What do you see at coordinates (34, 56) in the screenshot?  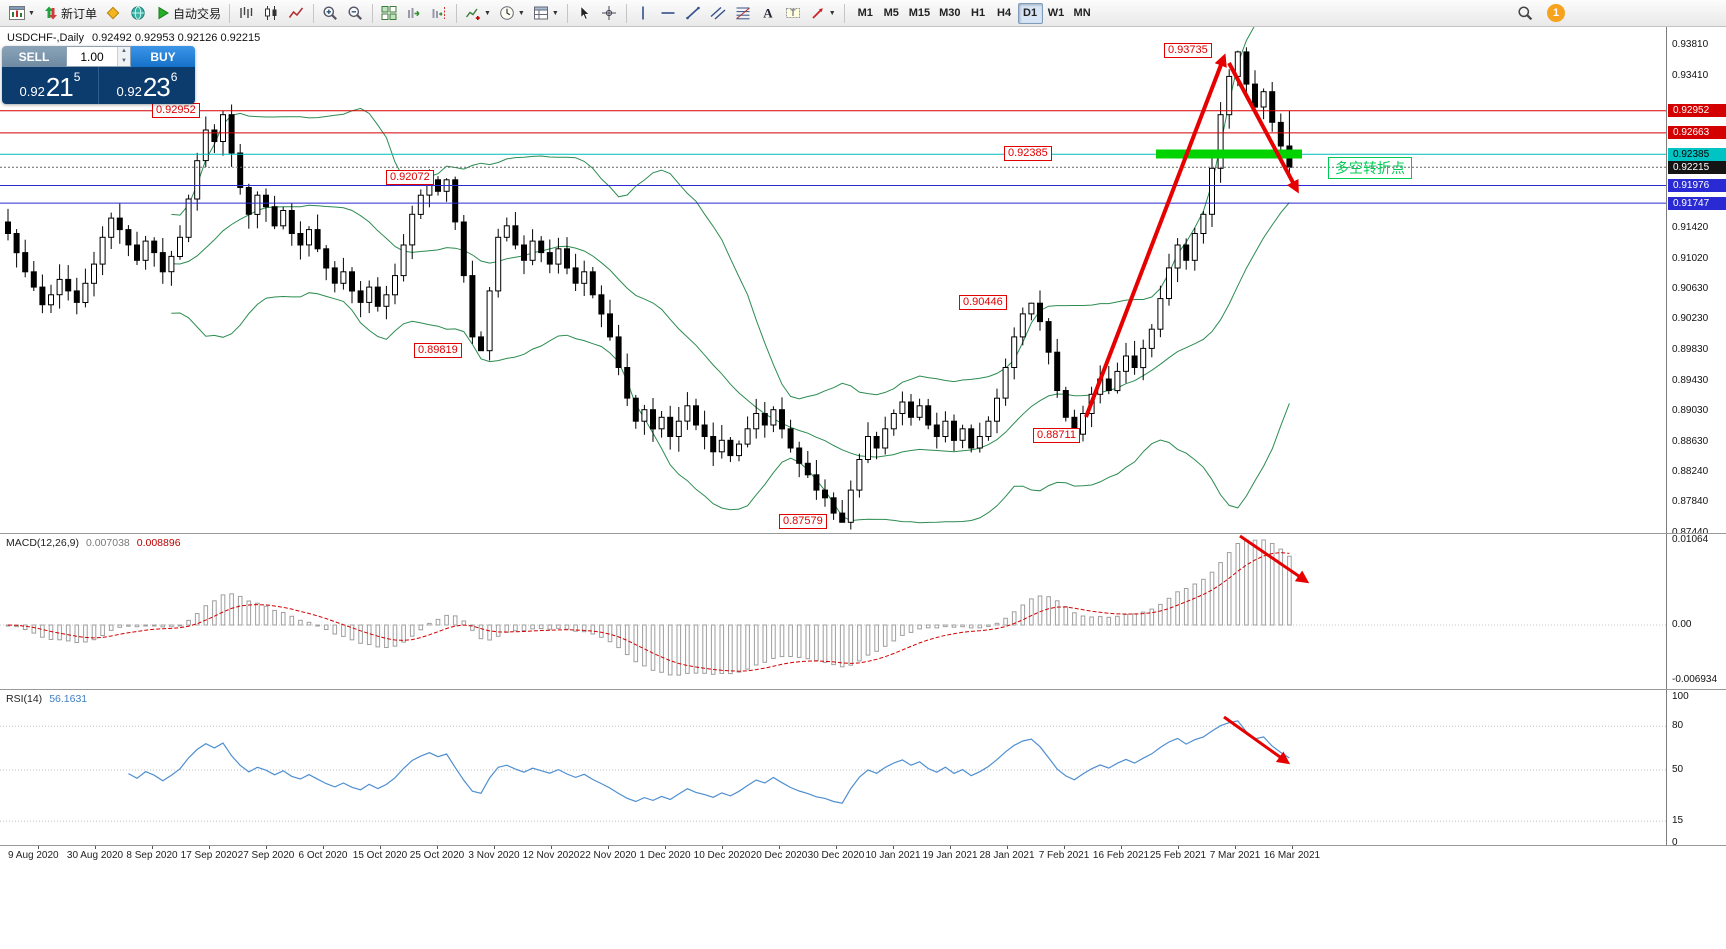 I see `sell-button: SELL` at bounding box center [34, 56].